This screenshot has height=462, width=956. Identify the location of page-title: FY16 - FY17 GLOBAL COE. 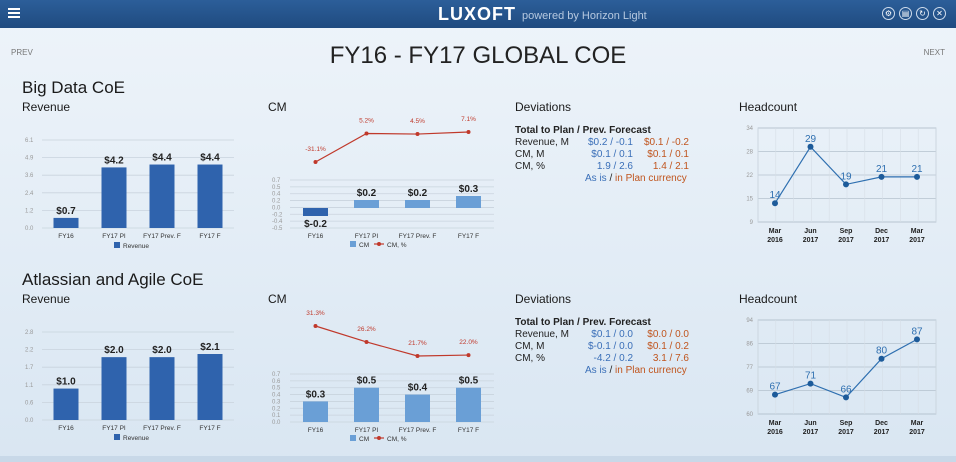
(478, 55).